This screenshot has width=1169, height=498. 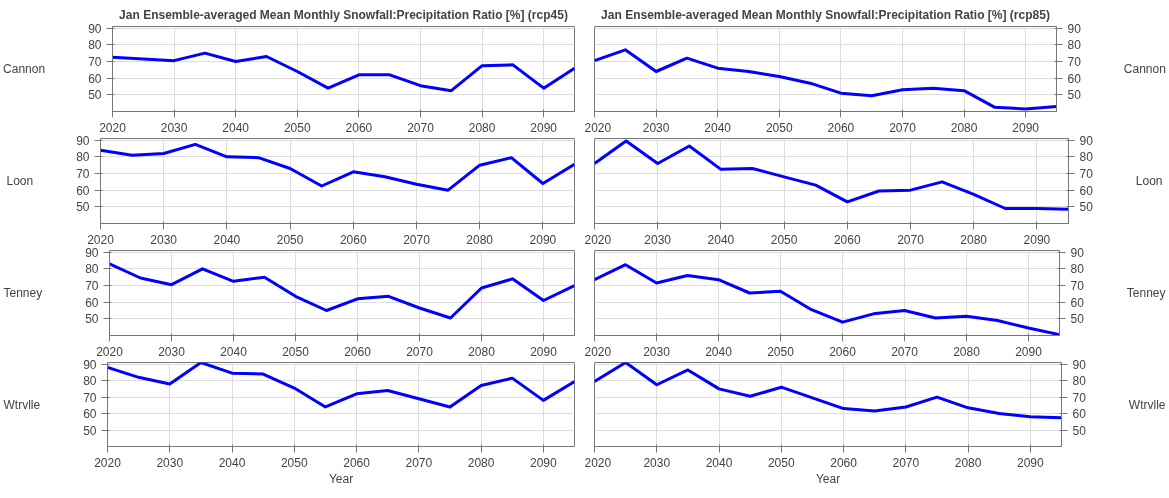 I want to click on y2-axis-title: Wtrvlle, so click(x=1147, y=404).